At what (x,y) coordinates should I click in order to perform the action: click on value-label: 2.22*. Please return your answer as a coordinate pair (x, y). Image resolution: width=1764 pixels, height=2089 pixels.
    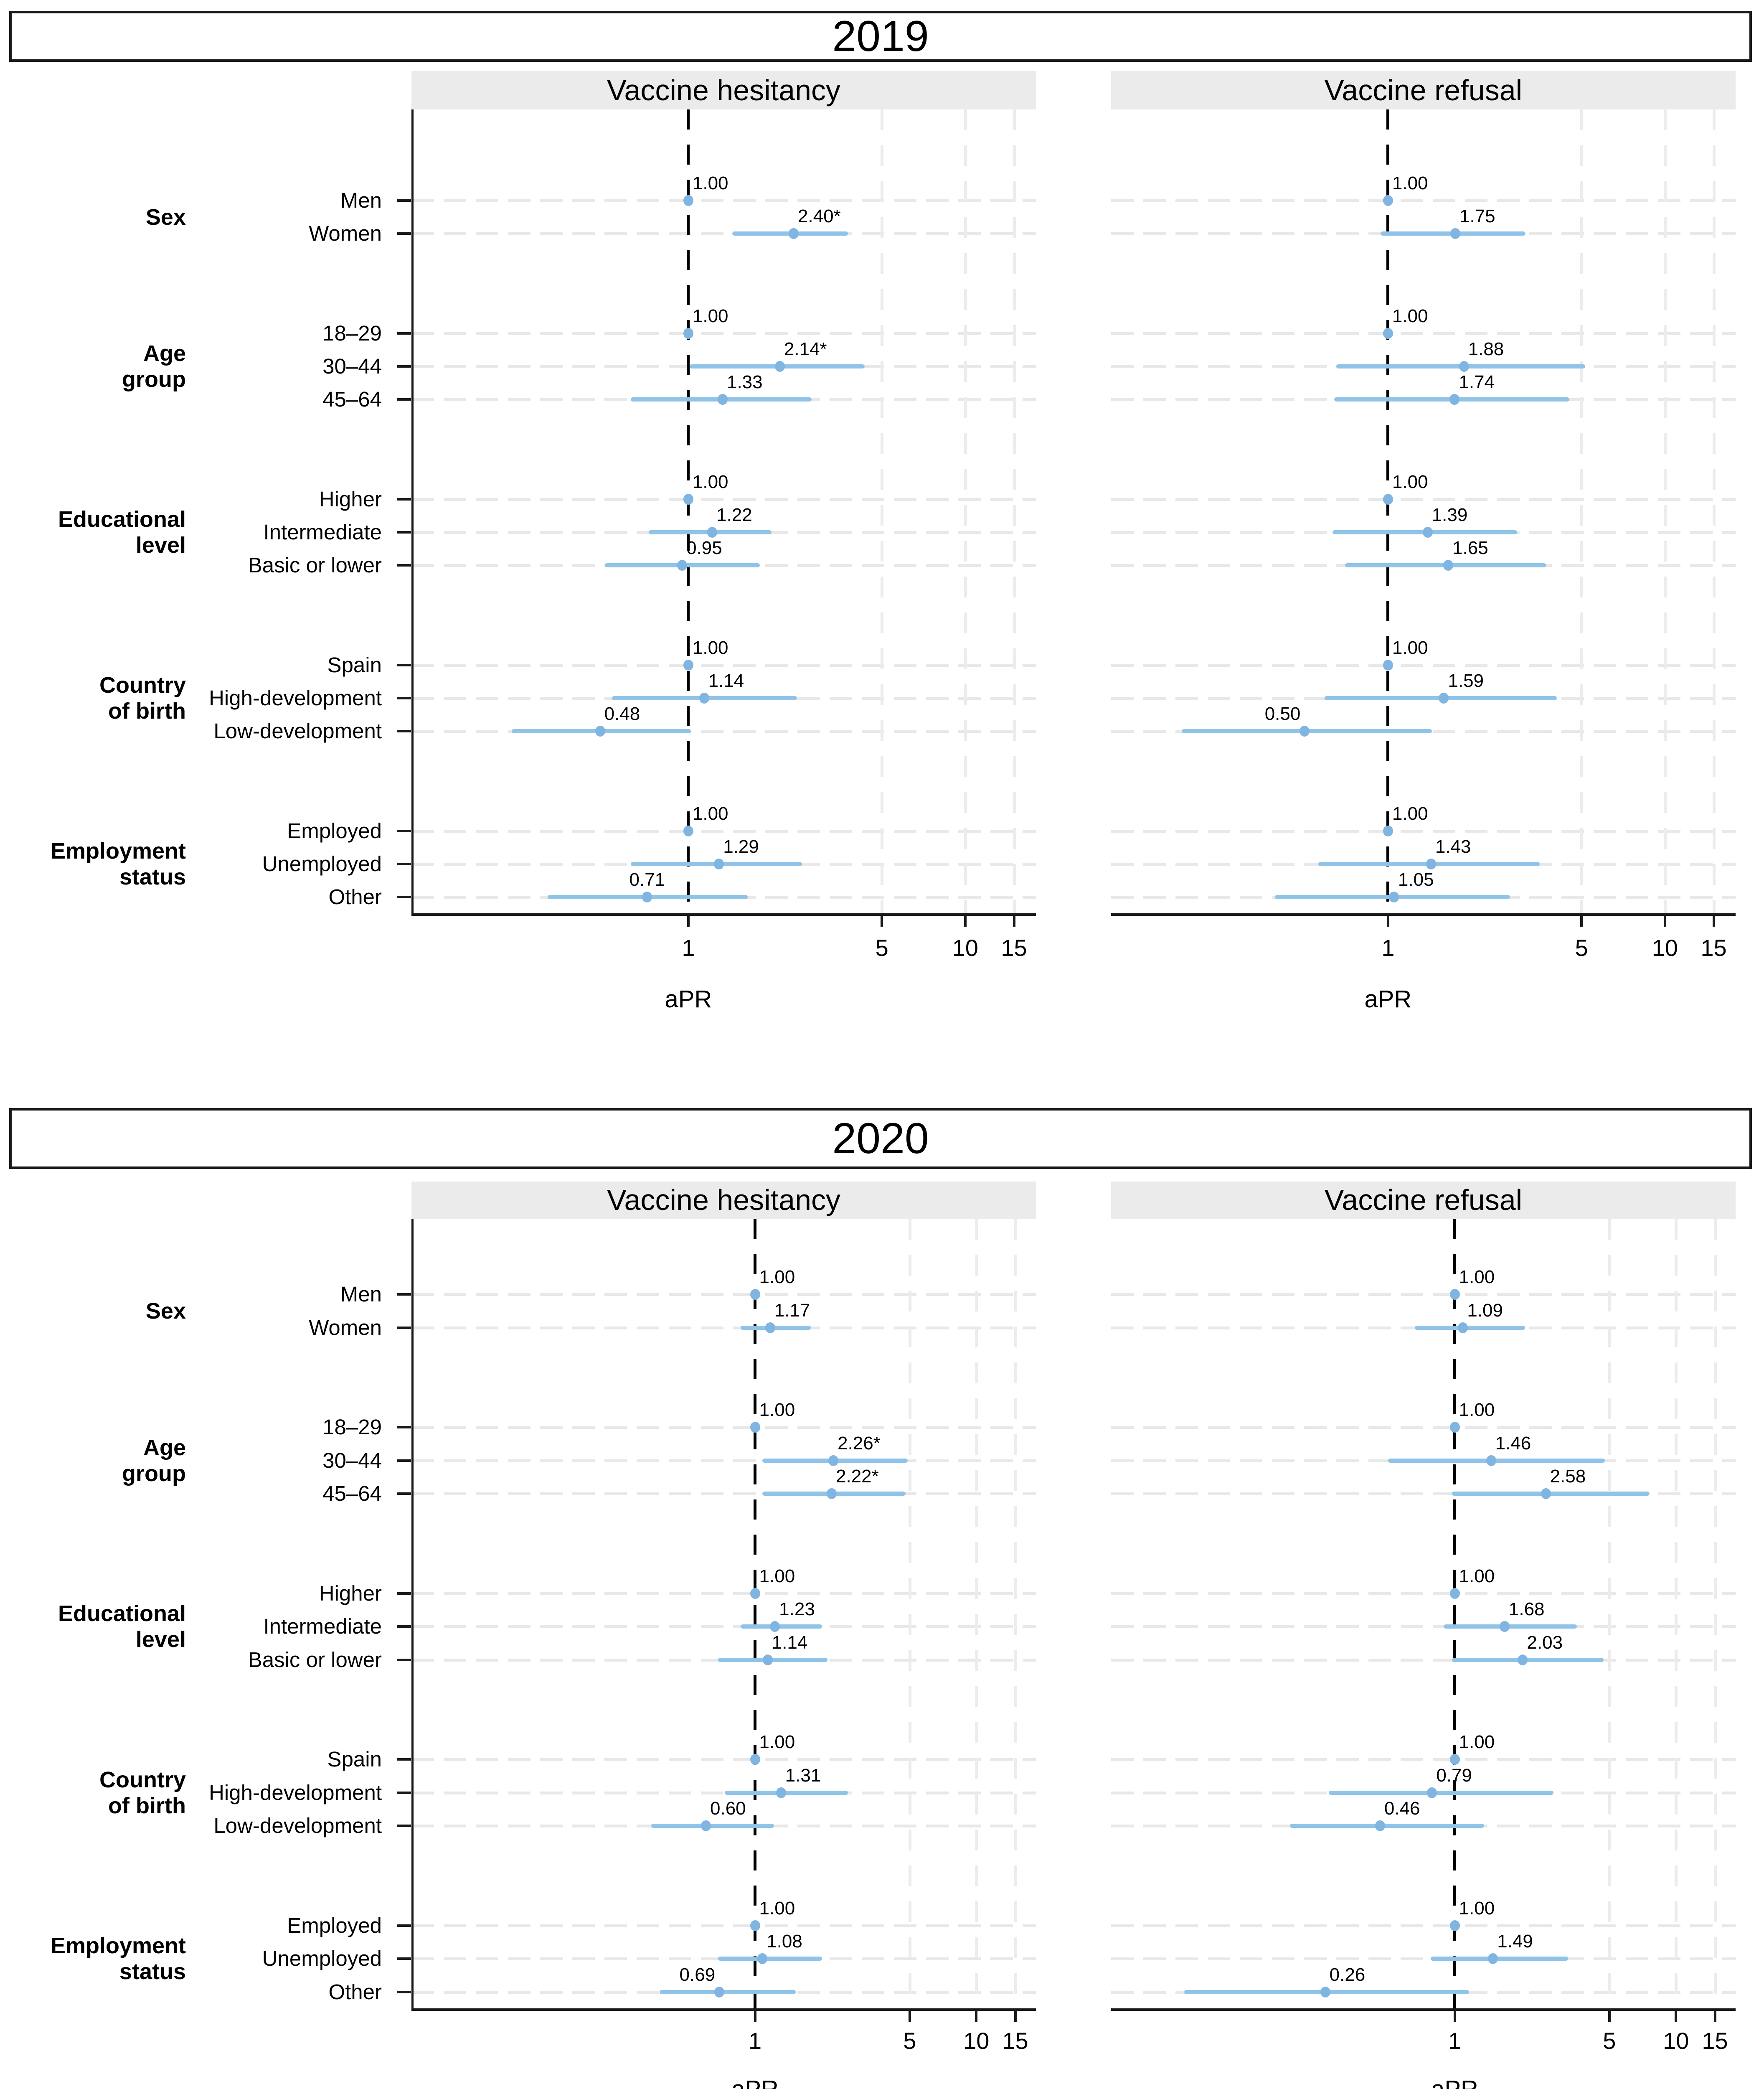
    Looking at the image, I should click on (857, 1476).